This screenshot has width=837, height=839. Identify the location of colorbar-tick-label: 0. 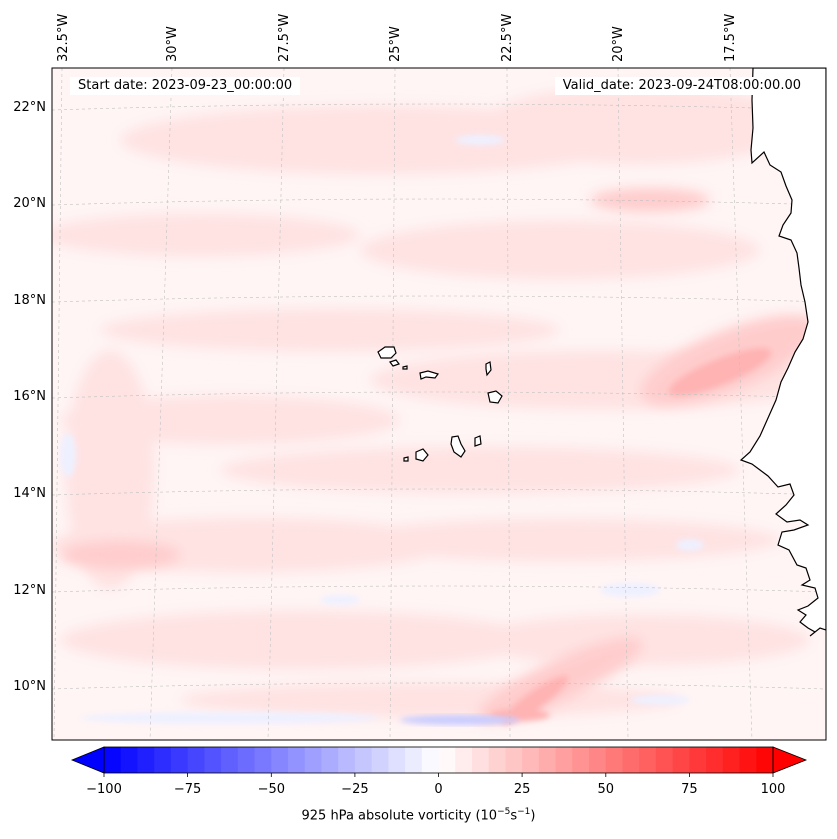
(438, 789).